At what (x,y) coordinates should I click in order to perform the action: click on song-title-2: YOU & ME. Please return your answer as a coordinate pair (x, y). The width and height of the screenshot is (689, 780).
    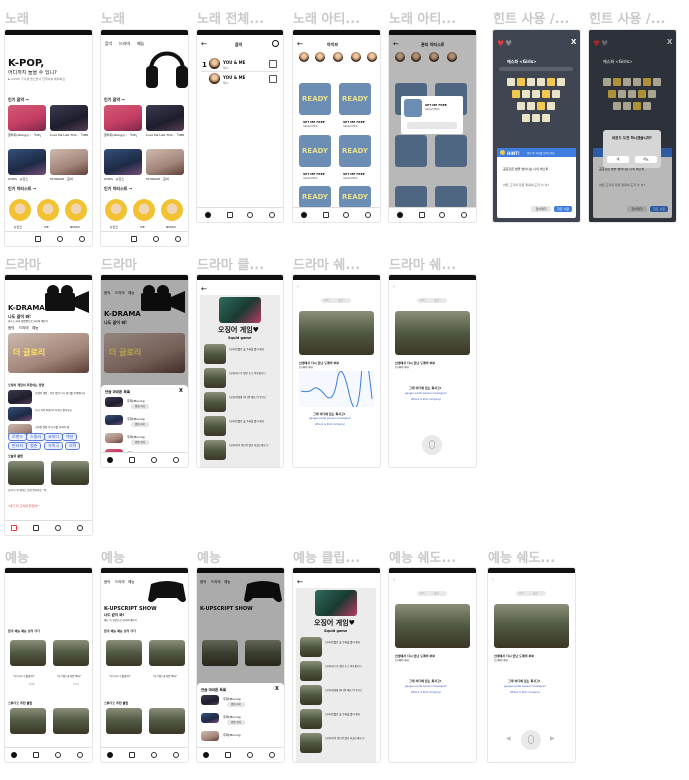
    Looking at the image, I should click on (234, 77).